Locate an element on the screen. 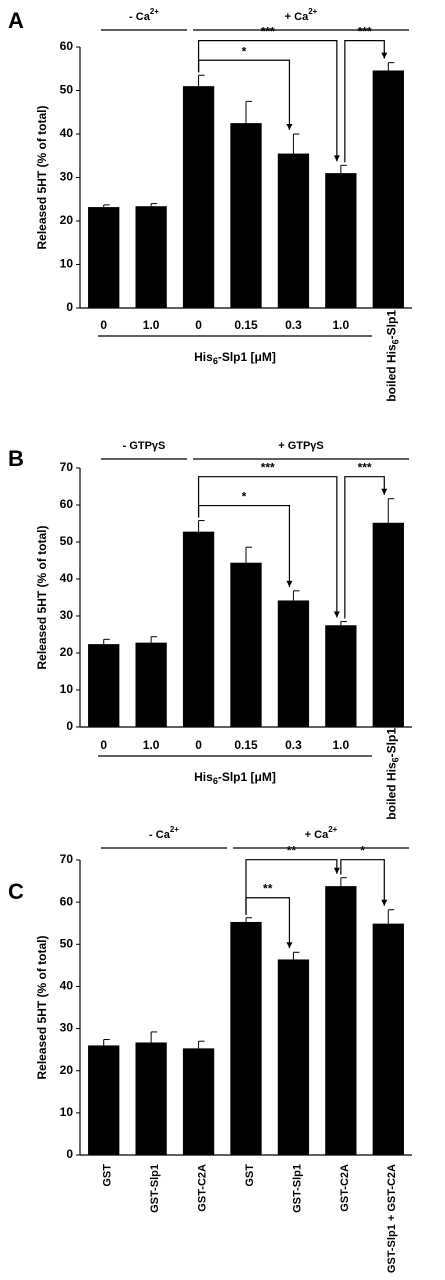 The height and width of the screenshot is (1280, 445). x-tick-label-rotated: GST-Slp1 + GST-C2A is located at coordinates (392, 1218).